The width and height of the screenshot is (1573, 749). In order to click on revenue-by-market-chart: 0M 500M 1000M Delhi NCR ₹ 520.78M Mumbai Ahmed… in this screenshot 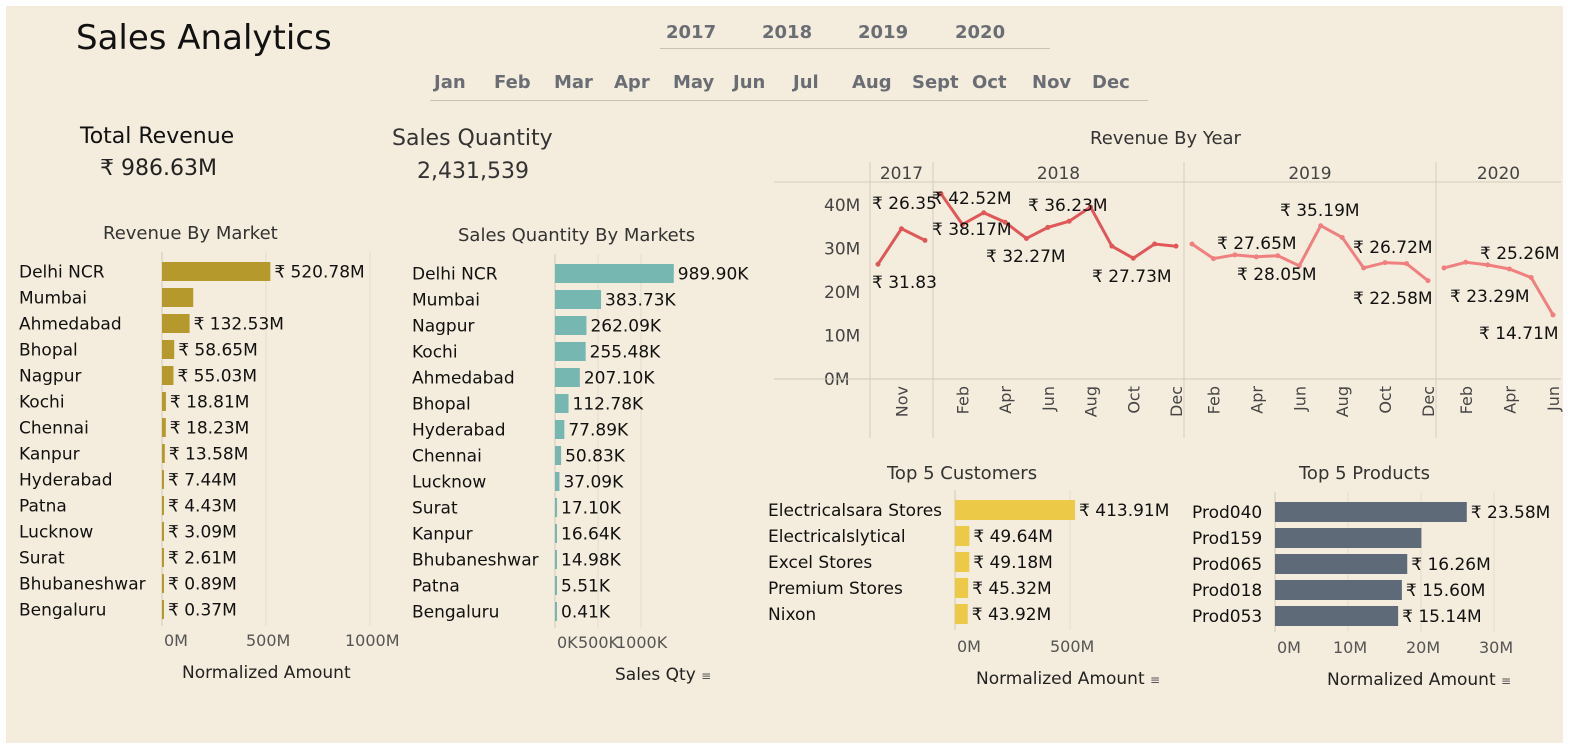, I will do `click(209, 451)`.